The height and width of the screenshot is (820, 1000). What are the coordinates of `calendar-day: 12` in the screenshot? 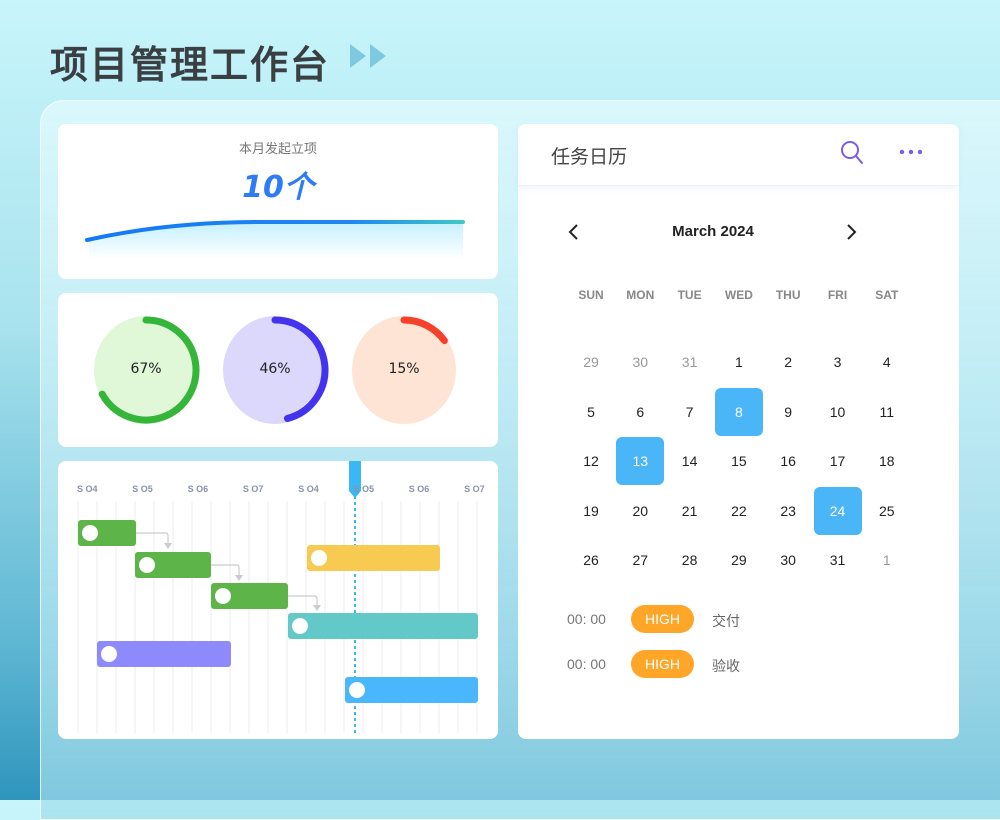 It's located at (591, 461).